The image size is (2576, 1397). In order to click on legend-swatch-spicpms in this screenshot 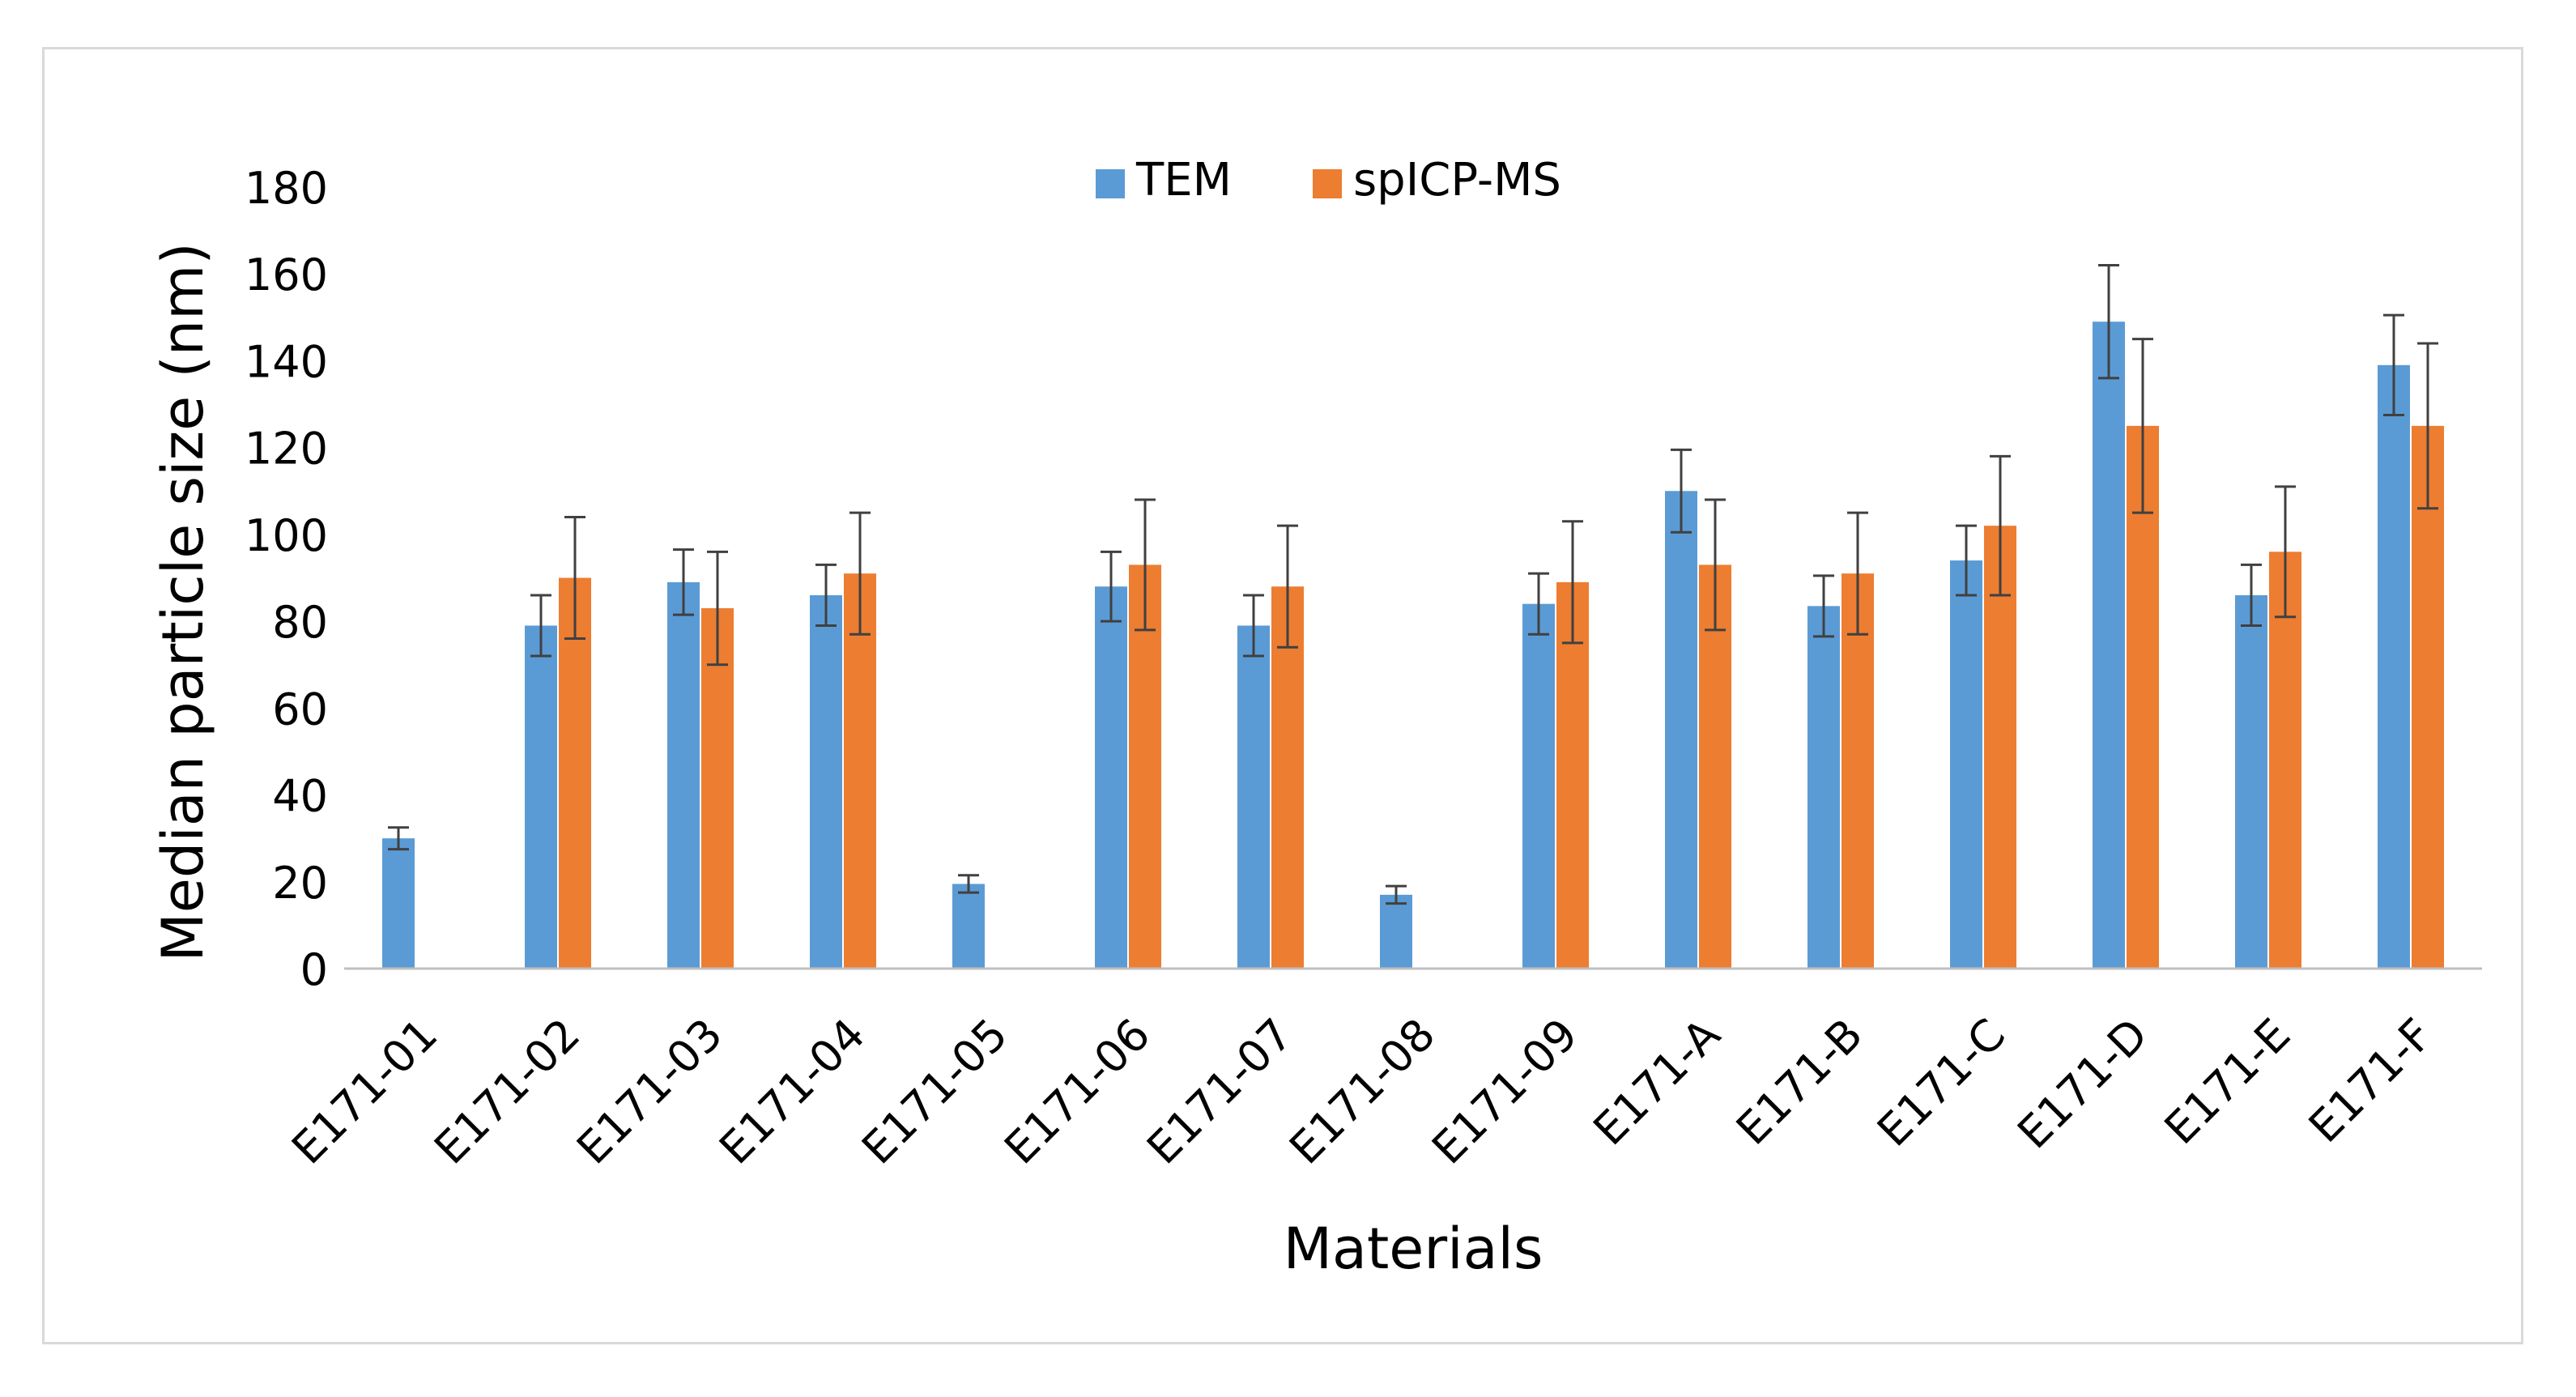, I will do `click(1327, 183)`.